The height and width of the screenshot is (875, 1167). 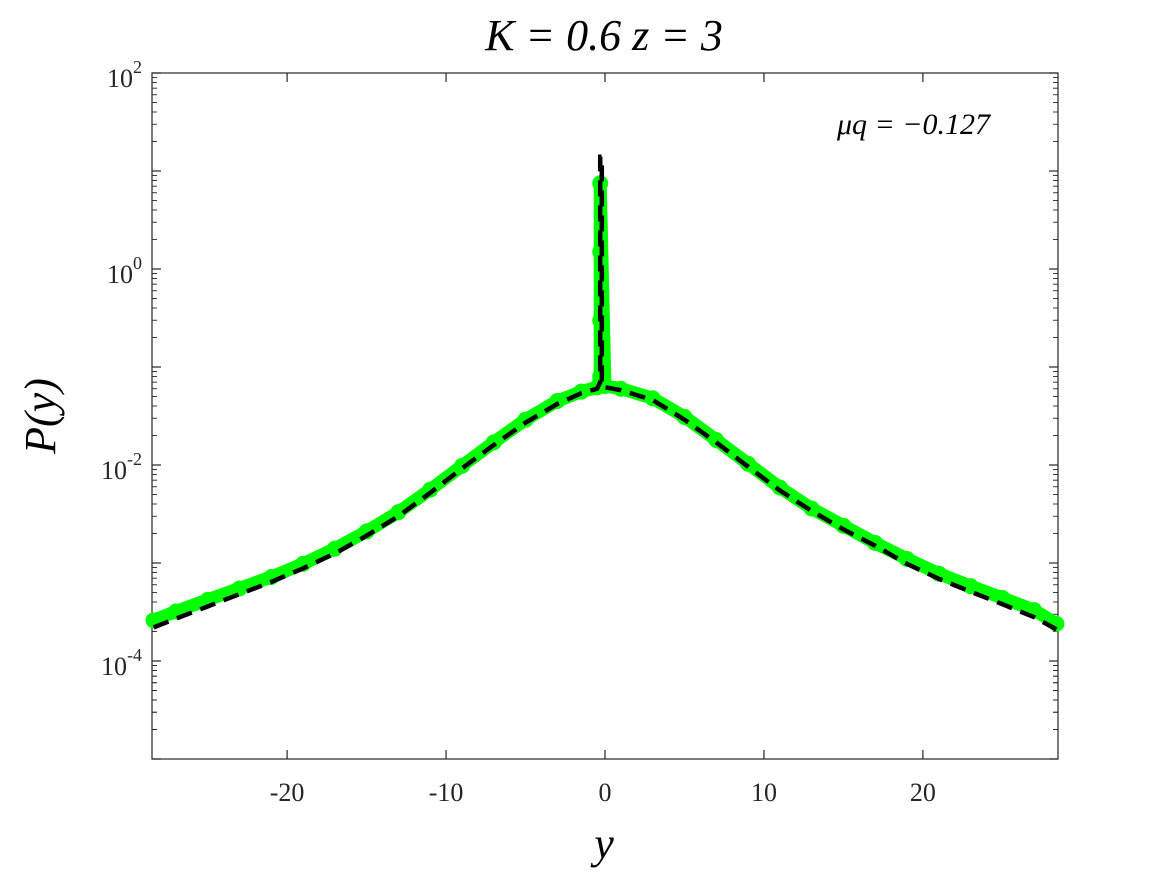 I want to click on y-tick-label: 10⁰, so click(x=124, y=271).